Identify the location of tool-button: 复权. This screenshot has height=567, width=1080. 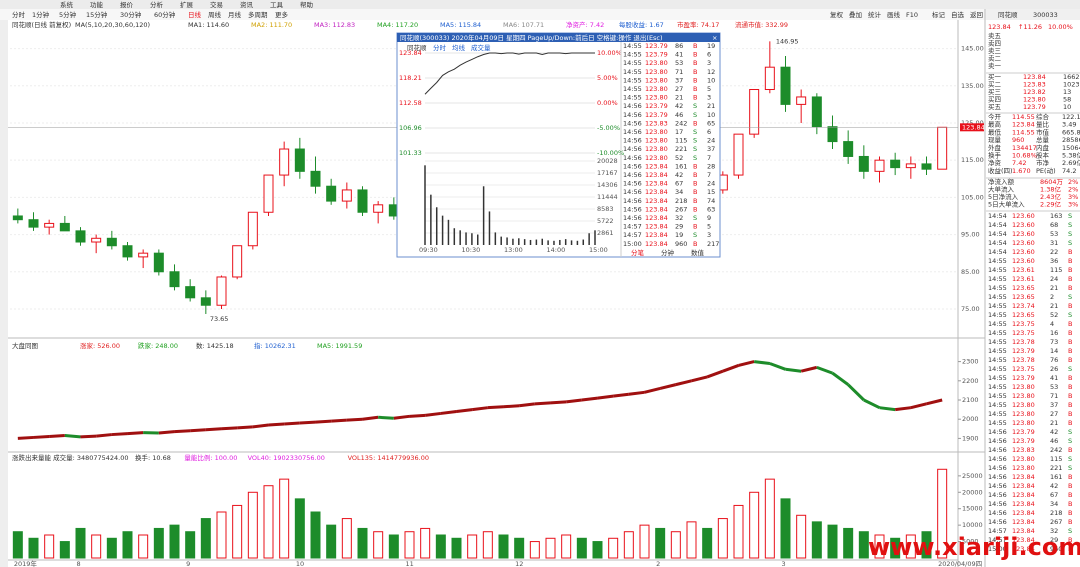
(837, 14).